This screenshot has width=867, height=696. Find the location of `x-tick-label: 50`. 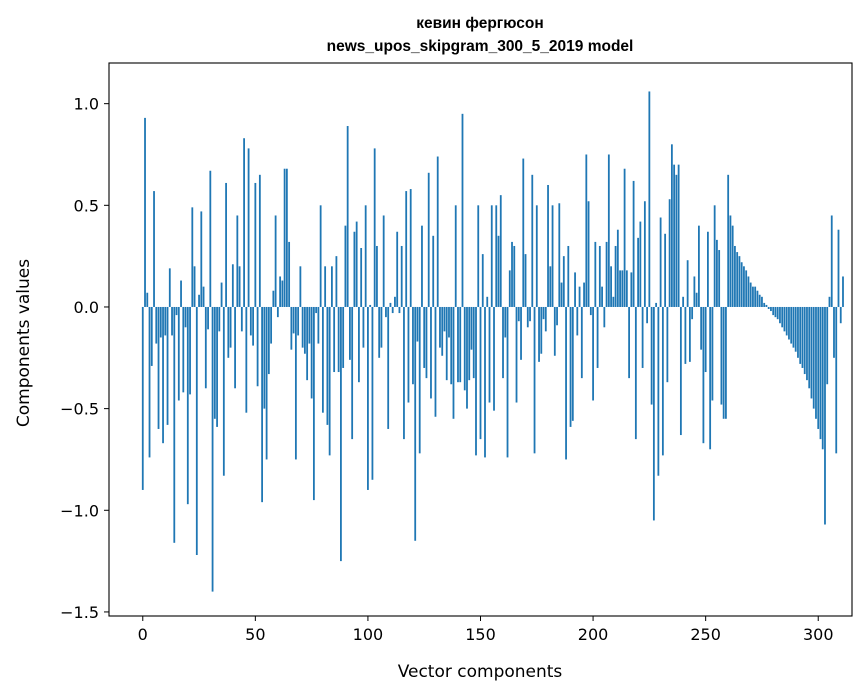

x-tick-label: 50 is located at coordinates (255, 634).